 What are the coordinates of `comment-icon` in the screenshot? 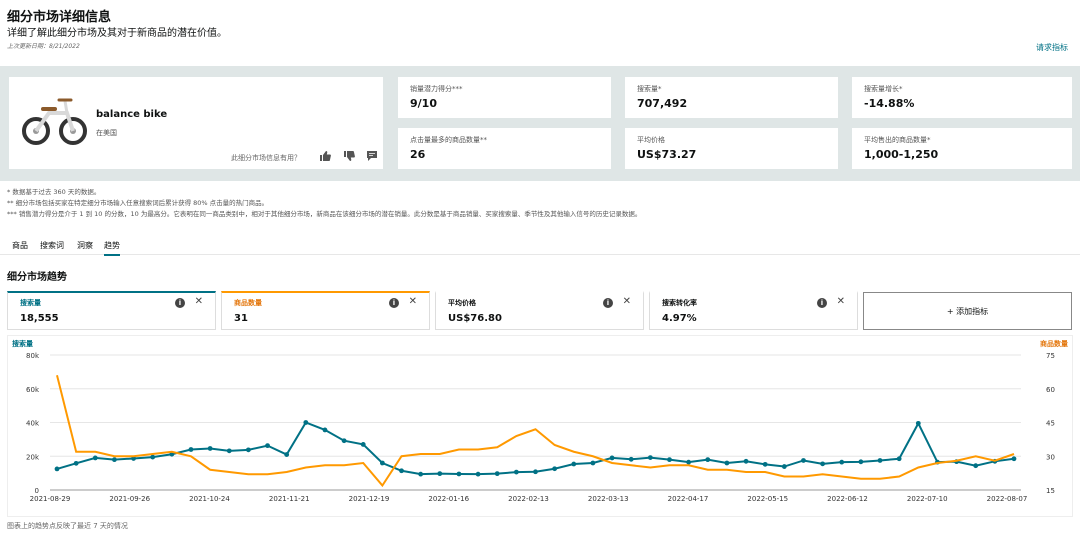 It's located at (372, 156).